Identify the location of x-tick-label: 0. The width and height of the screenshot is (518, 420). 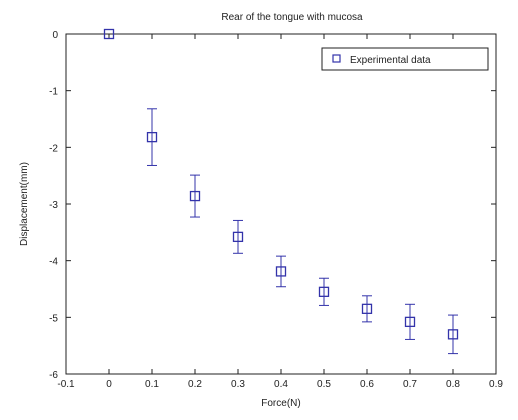
(109, 384).